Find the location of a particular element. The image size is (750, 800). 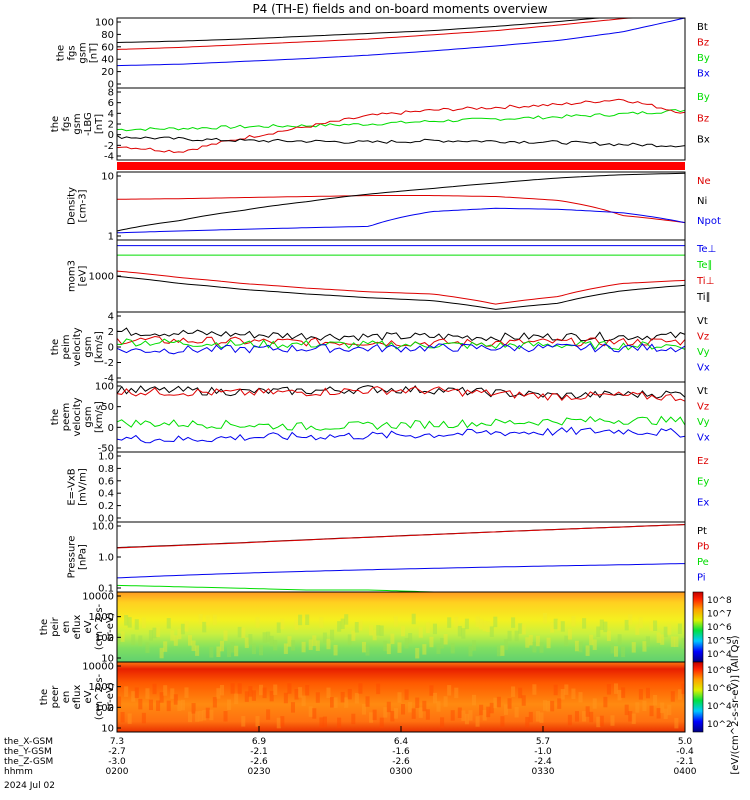

y-axis-label: gsm is located at coordinates (77, 123).